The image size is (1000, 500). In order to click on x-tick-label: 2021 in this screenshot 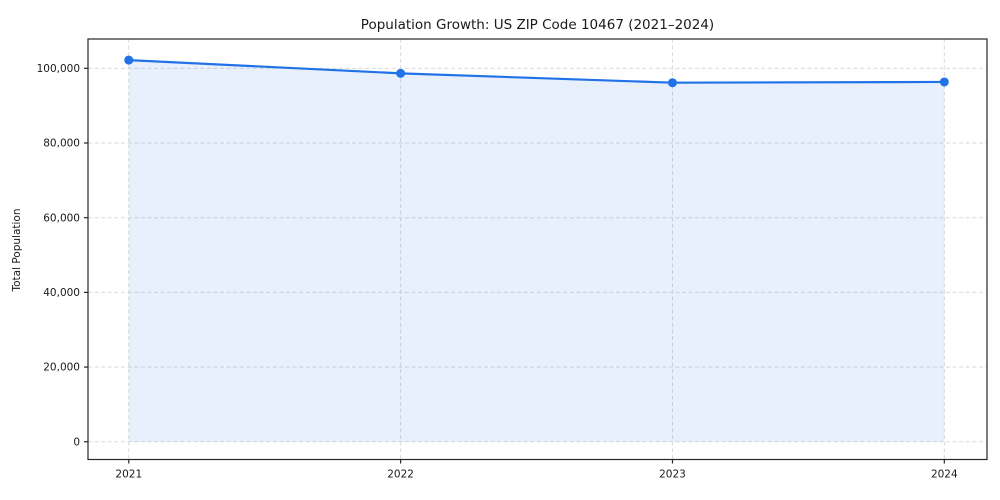, I will do `click(128, 475)`.